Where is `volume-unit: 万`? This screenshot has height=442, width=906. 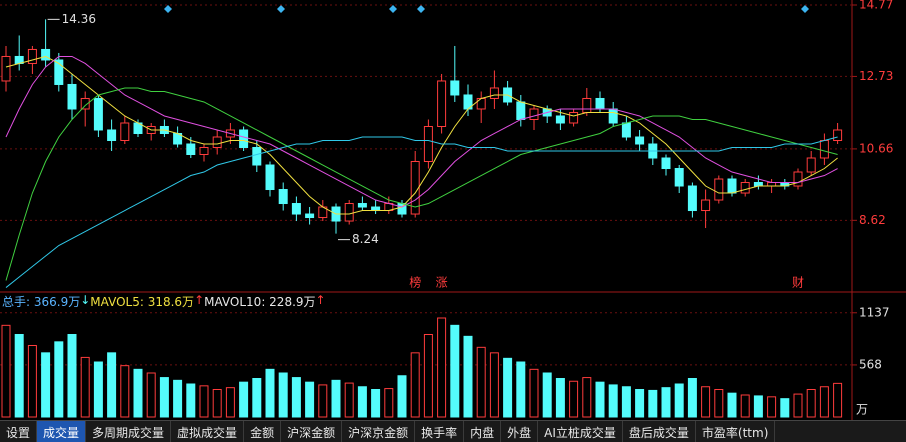 volume-unit: 万 is located at coordinates (862, 410).